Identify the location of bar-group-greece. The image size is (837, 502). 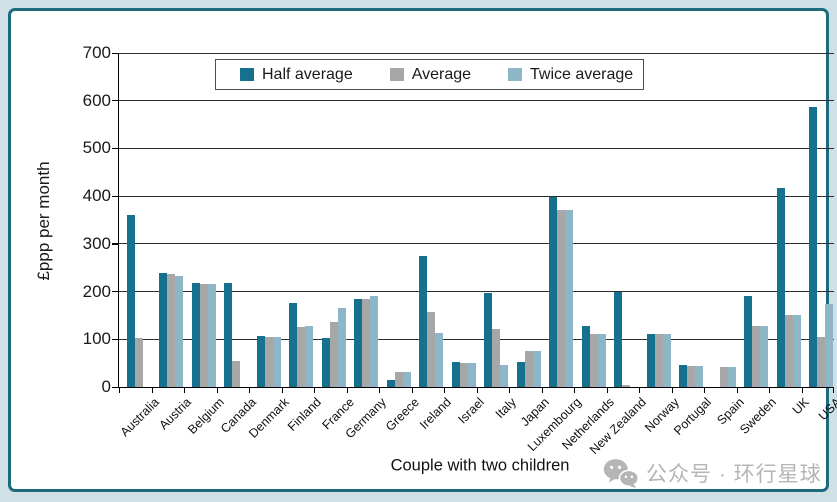
(395, 220).